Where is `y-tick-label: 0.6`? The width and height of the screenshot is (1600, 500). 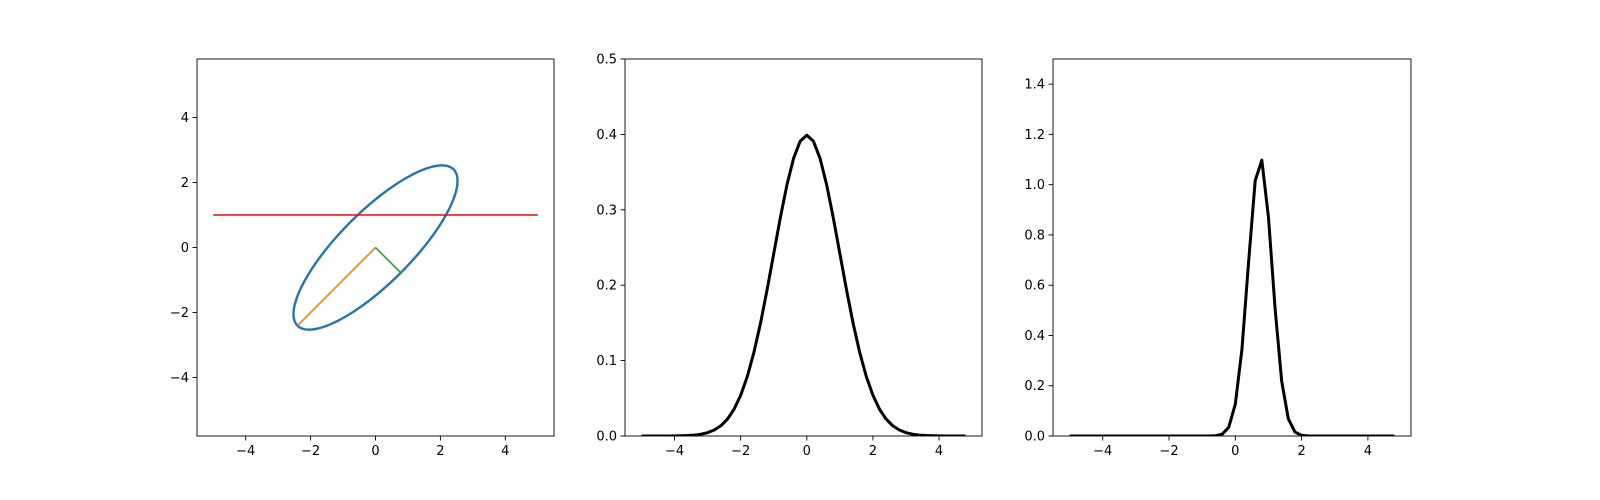 y-tick-label: 0.6 is located at coordinates (1034, 286).